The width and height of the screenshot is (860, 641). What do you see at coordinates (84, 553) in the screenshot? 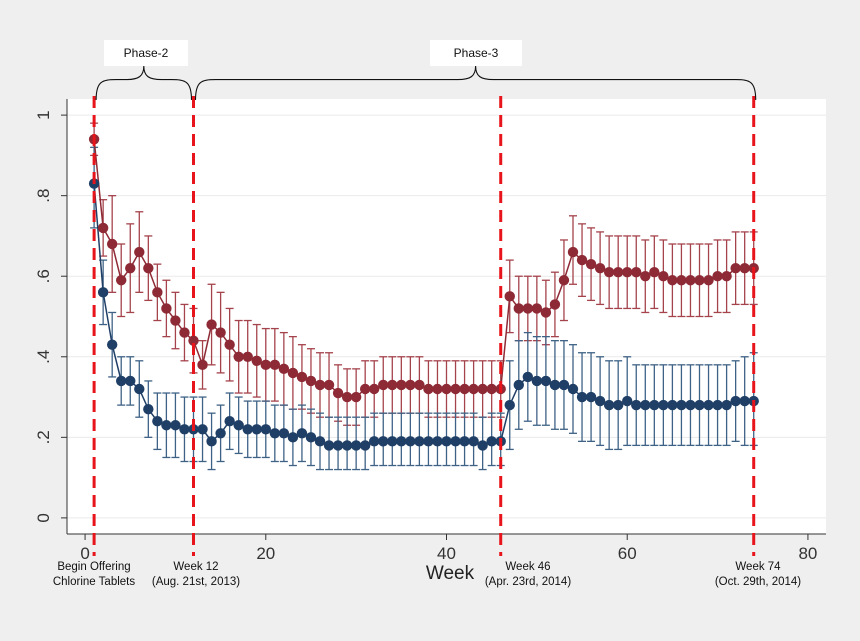
I see `x-tick-label: 0` at bounding box center [84, 553].